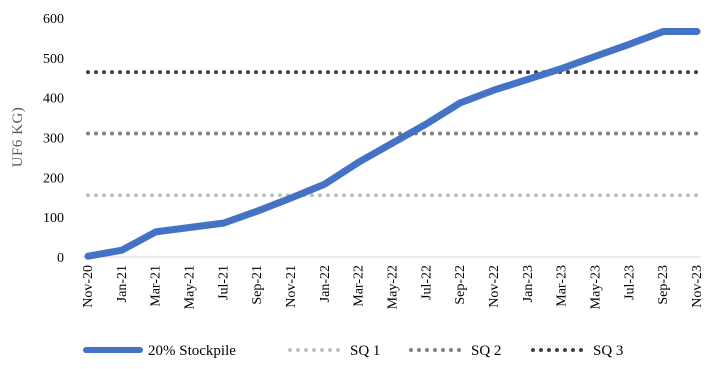 The width and height of the screenshot is (720, 369). I want to click on x-tick-label: Jan-22, so click(325, 283).